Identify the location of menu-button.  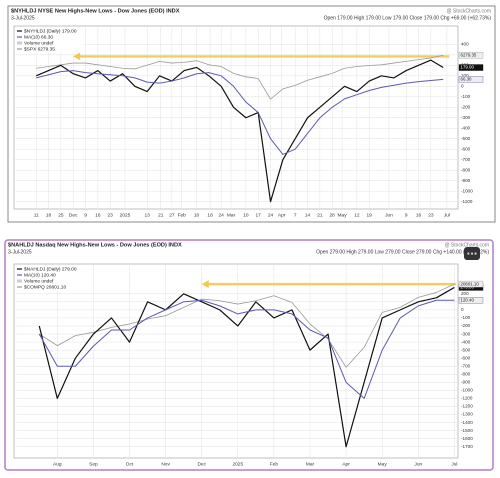
(472, 253).